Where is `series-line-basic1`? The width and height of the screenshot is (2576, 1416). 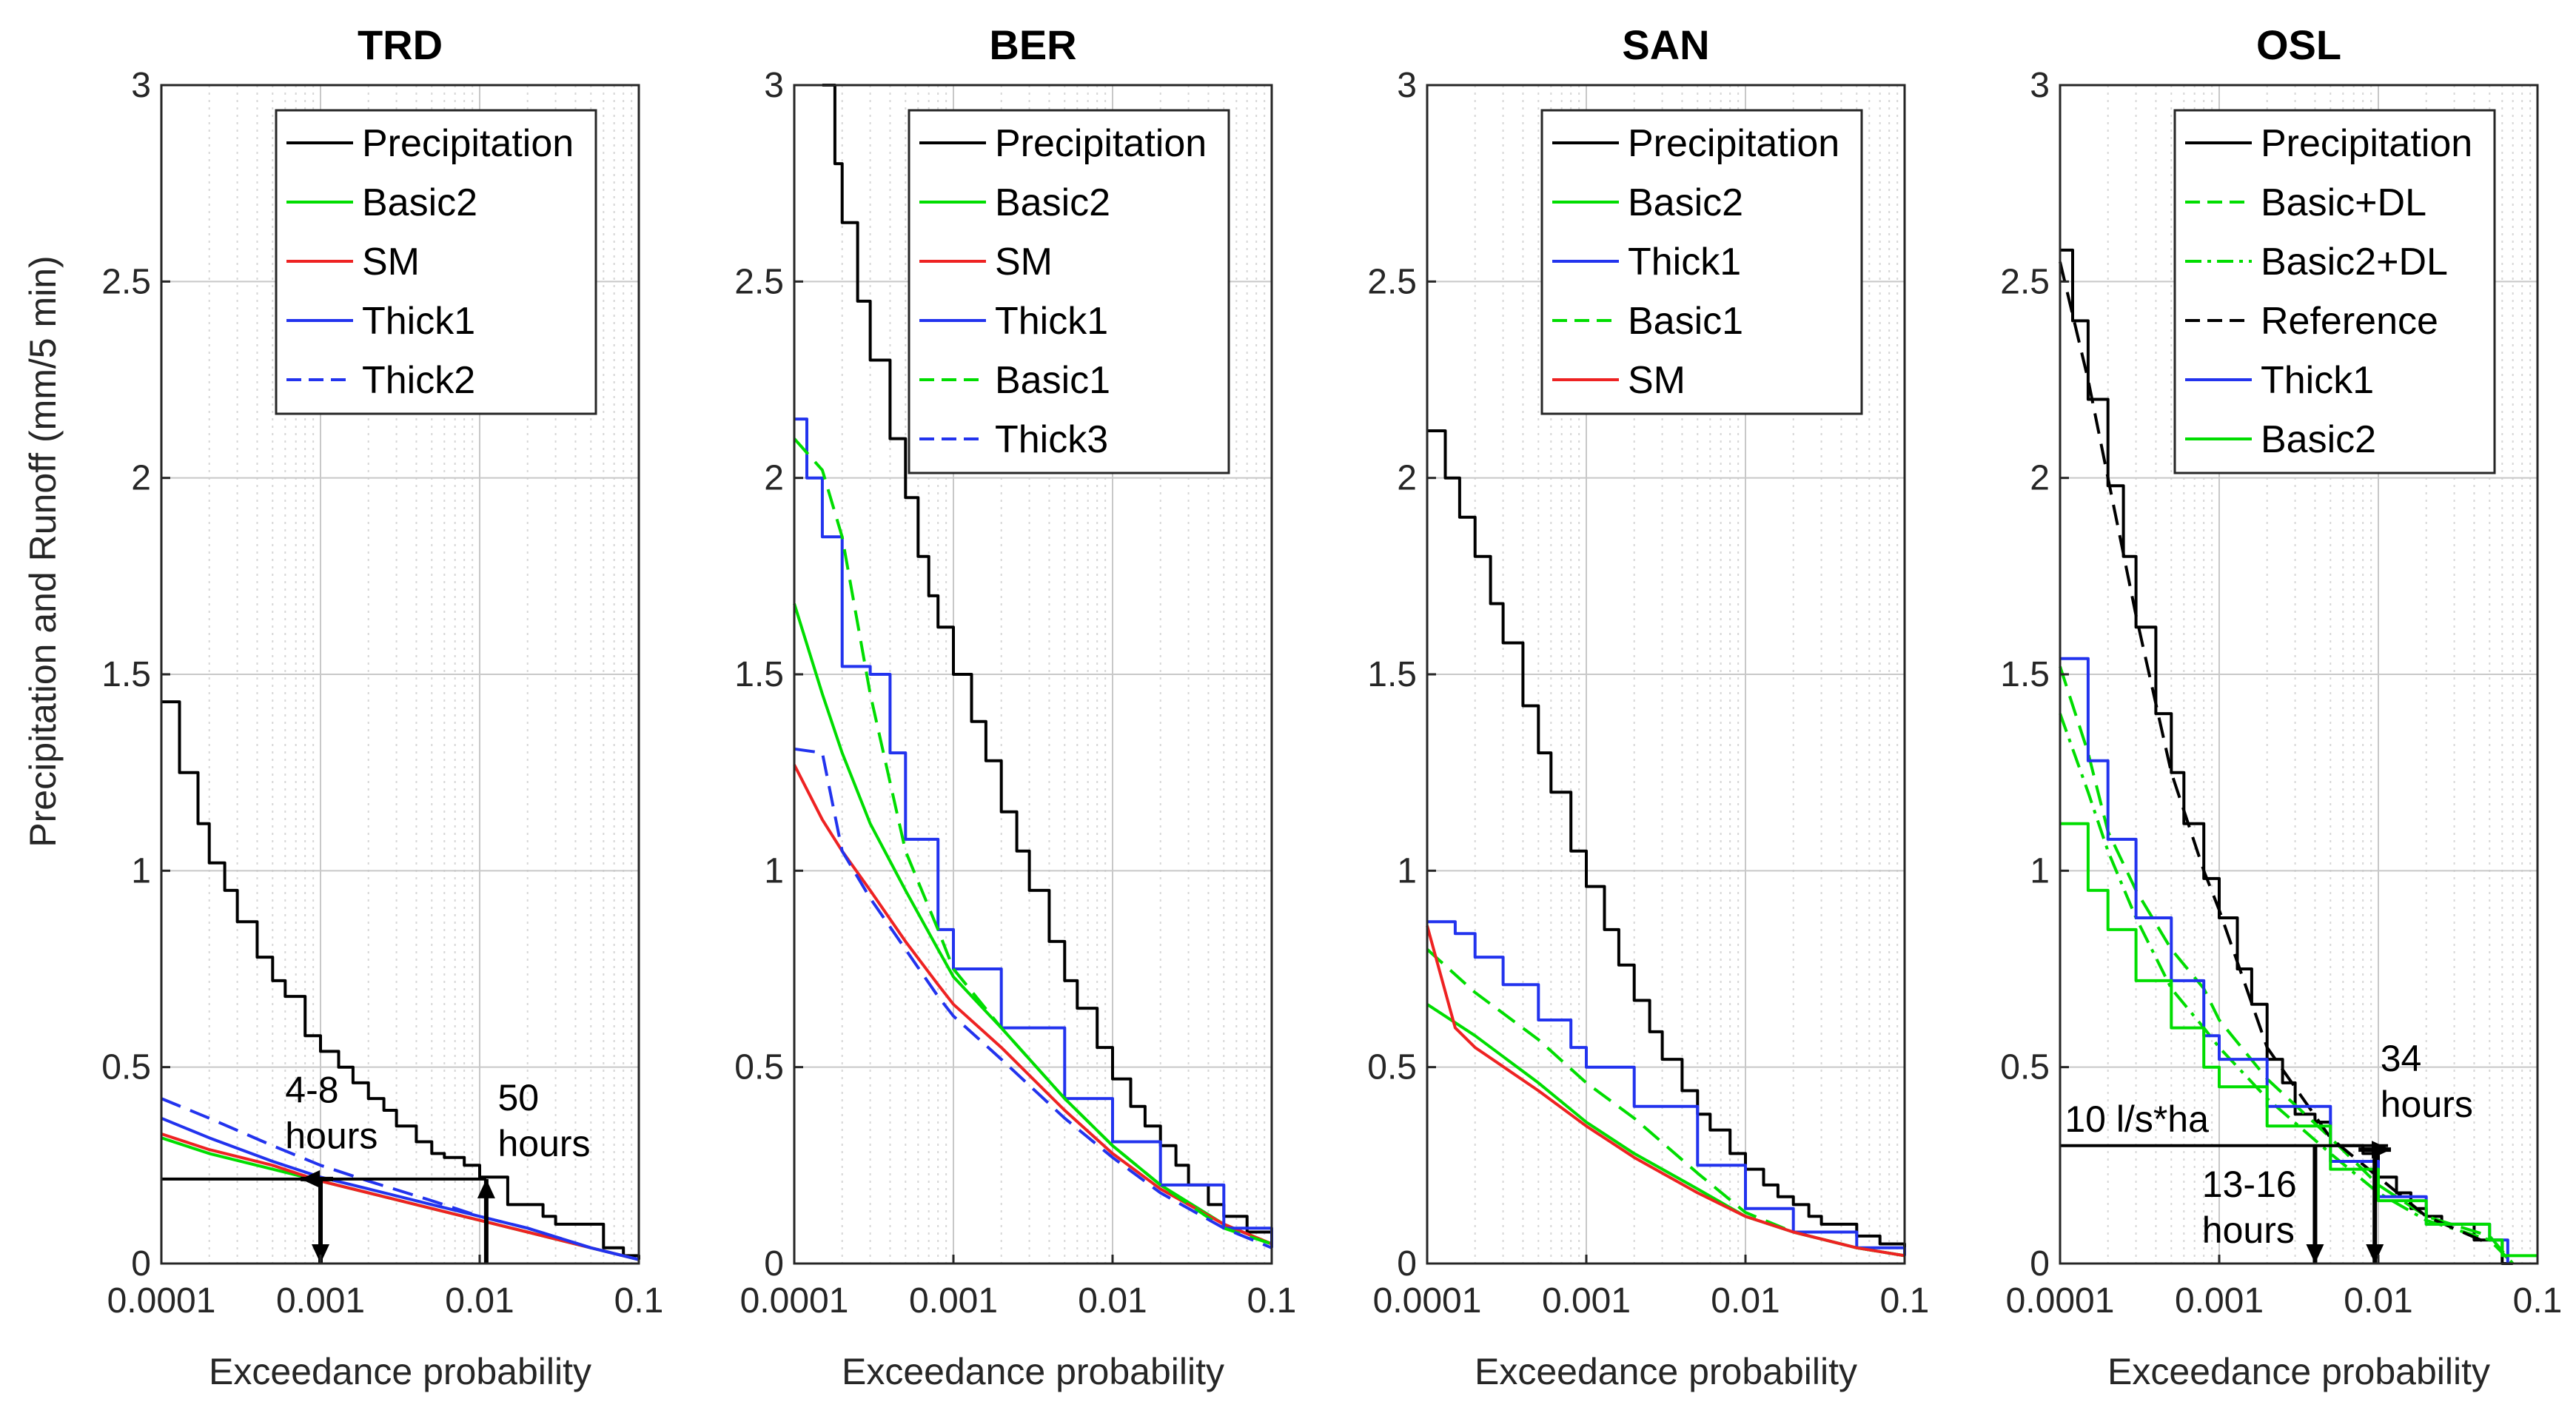
series-line-basic1 is located at coordinates (1032, 841).